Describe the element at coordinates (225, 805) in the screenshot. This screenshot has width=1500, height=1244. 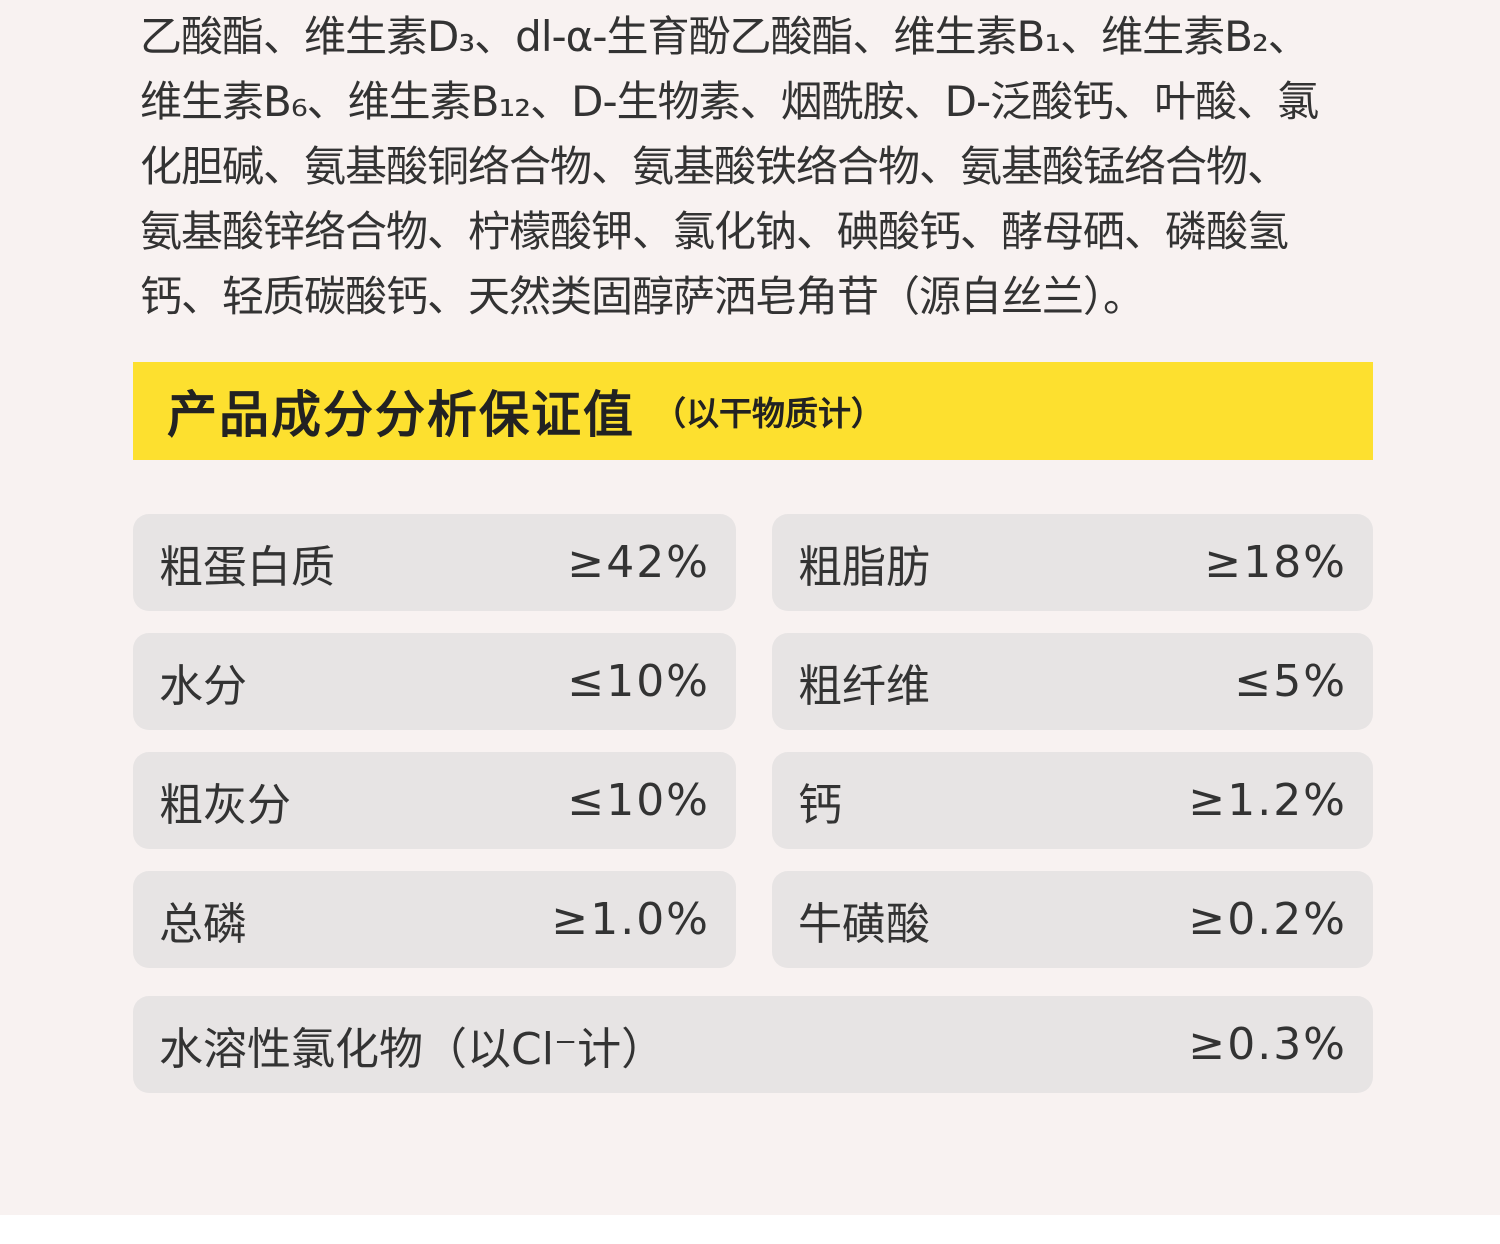
I see `nutrient-name: 粗灰分` at that location.